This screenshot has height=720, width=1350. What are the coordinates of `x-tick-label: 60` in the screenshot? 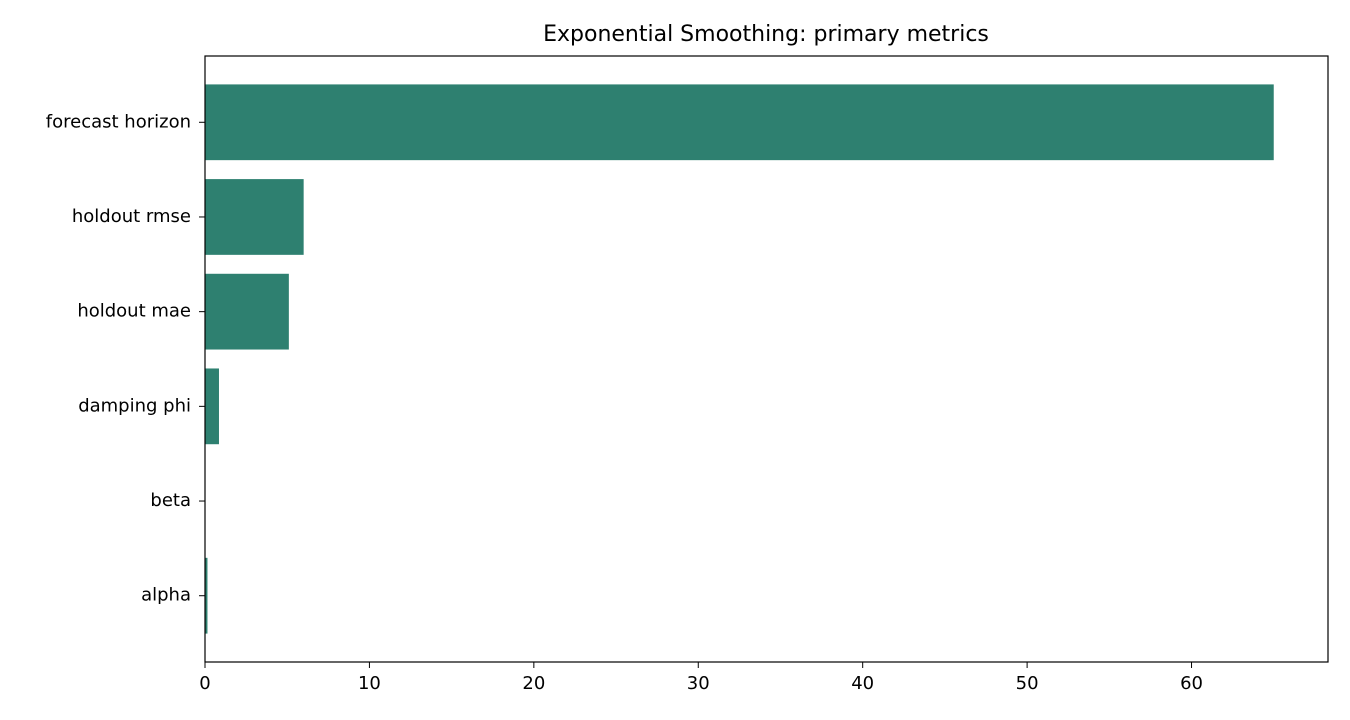 It's located at (1191, 683).